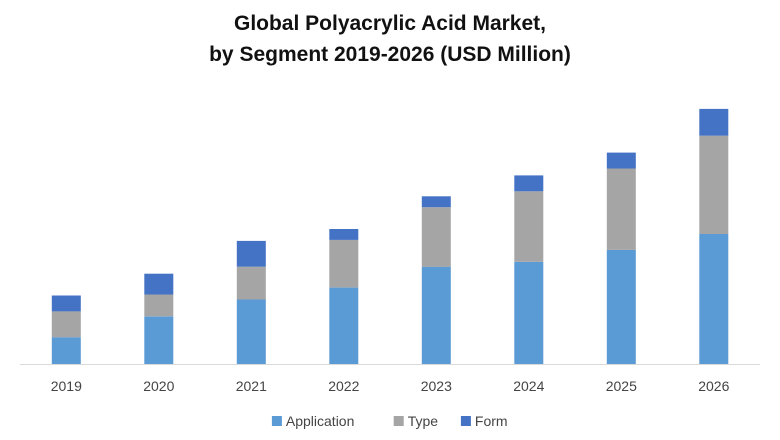  What do you see at coordinates (436, 386) in the screenshot?
I see `x-tick-label: 2023` at bounding box center [436, 386].